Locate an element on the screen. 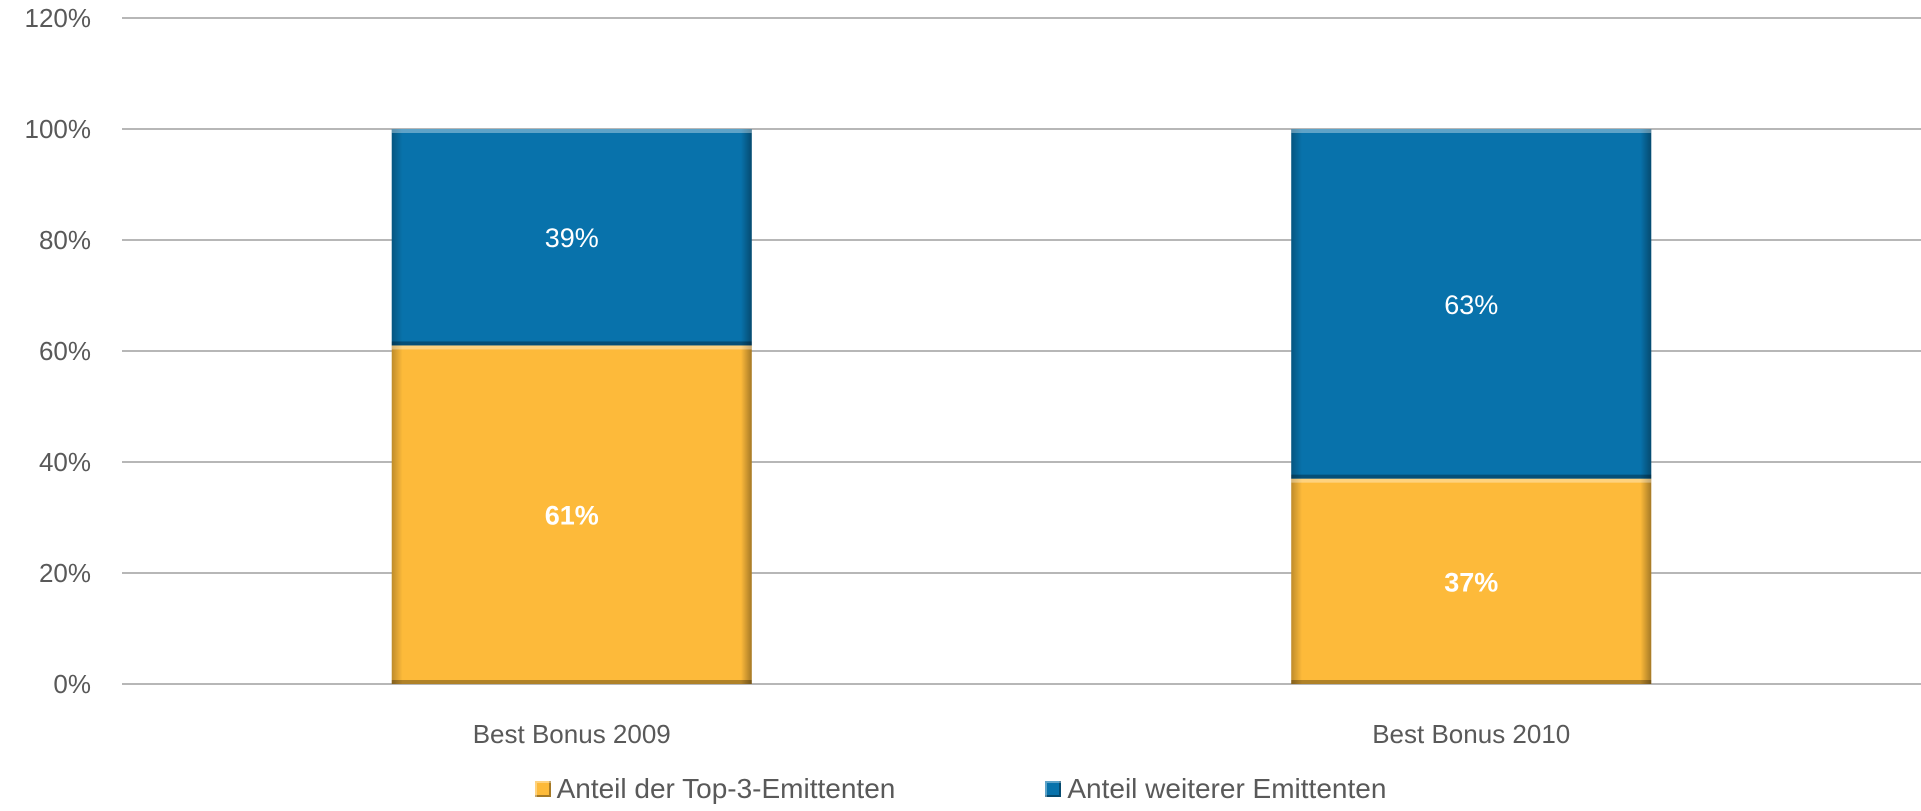  y-tick-label: 0% is located at coordinates (72, 684).